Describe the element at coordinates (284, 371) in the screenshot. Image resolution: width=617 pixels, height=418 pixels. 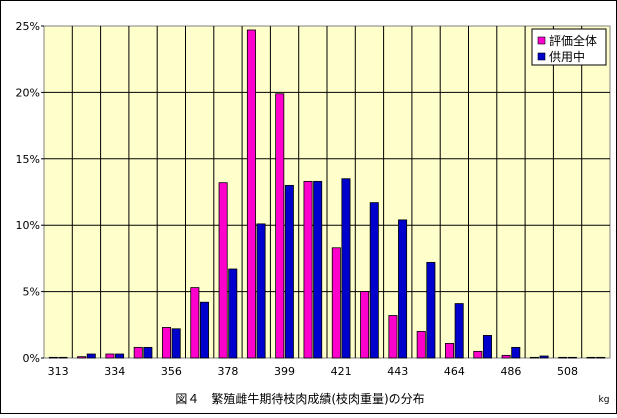
I see `x-tick-label: 399` at that location.